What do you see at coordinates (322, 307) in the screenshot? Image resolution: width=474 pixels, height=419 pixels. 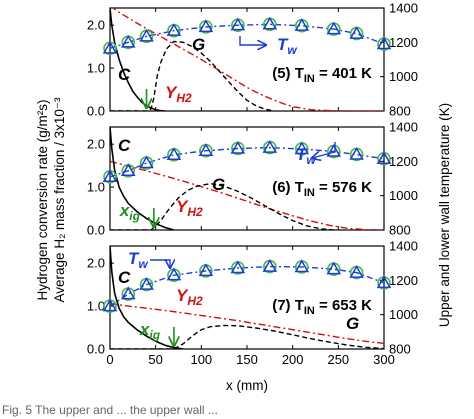 I see `panel-case-label: (7) TIN = 653 K` at bounding box center [322, 307].